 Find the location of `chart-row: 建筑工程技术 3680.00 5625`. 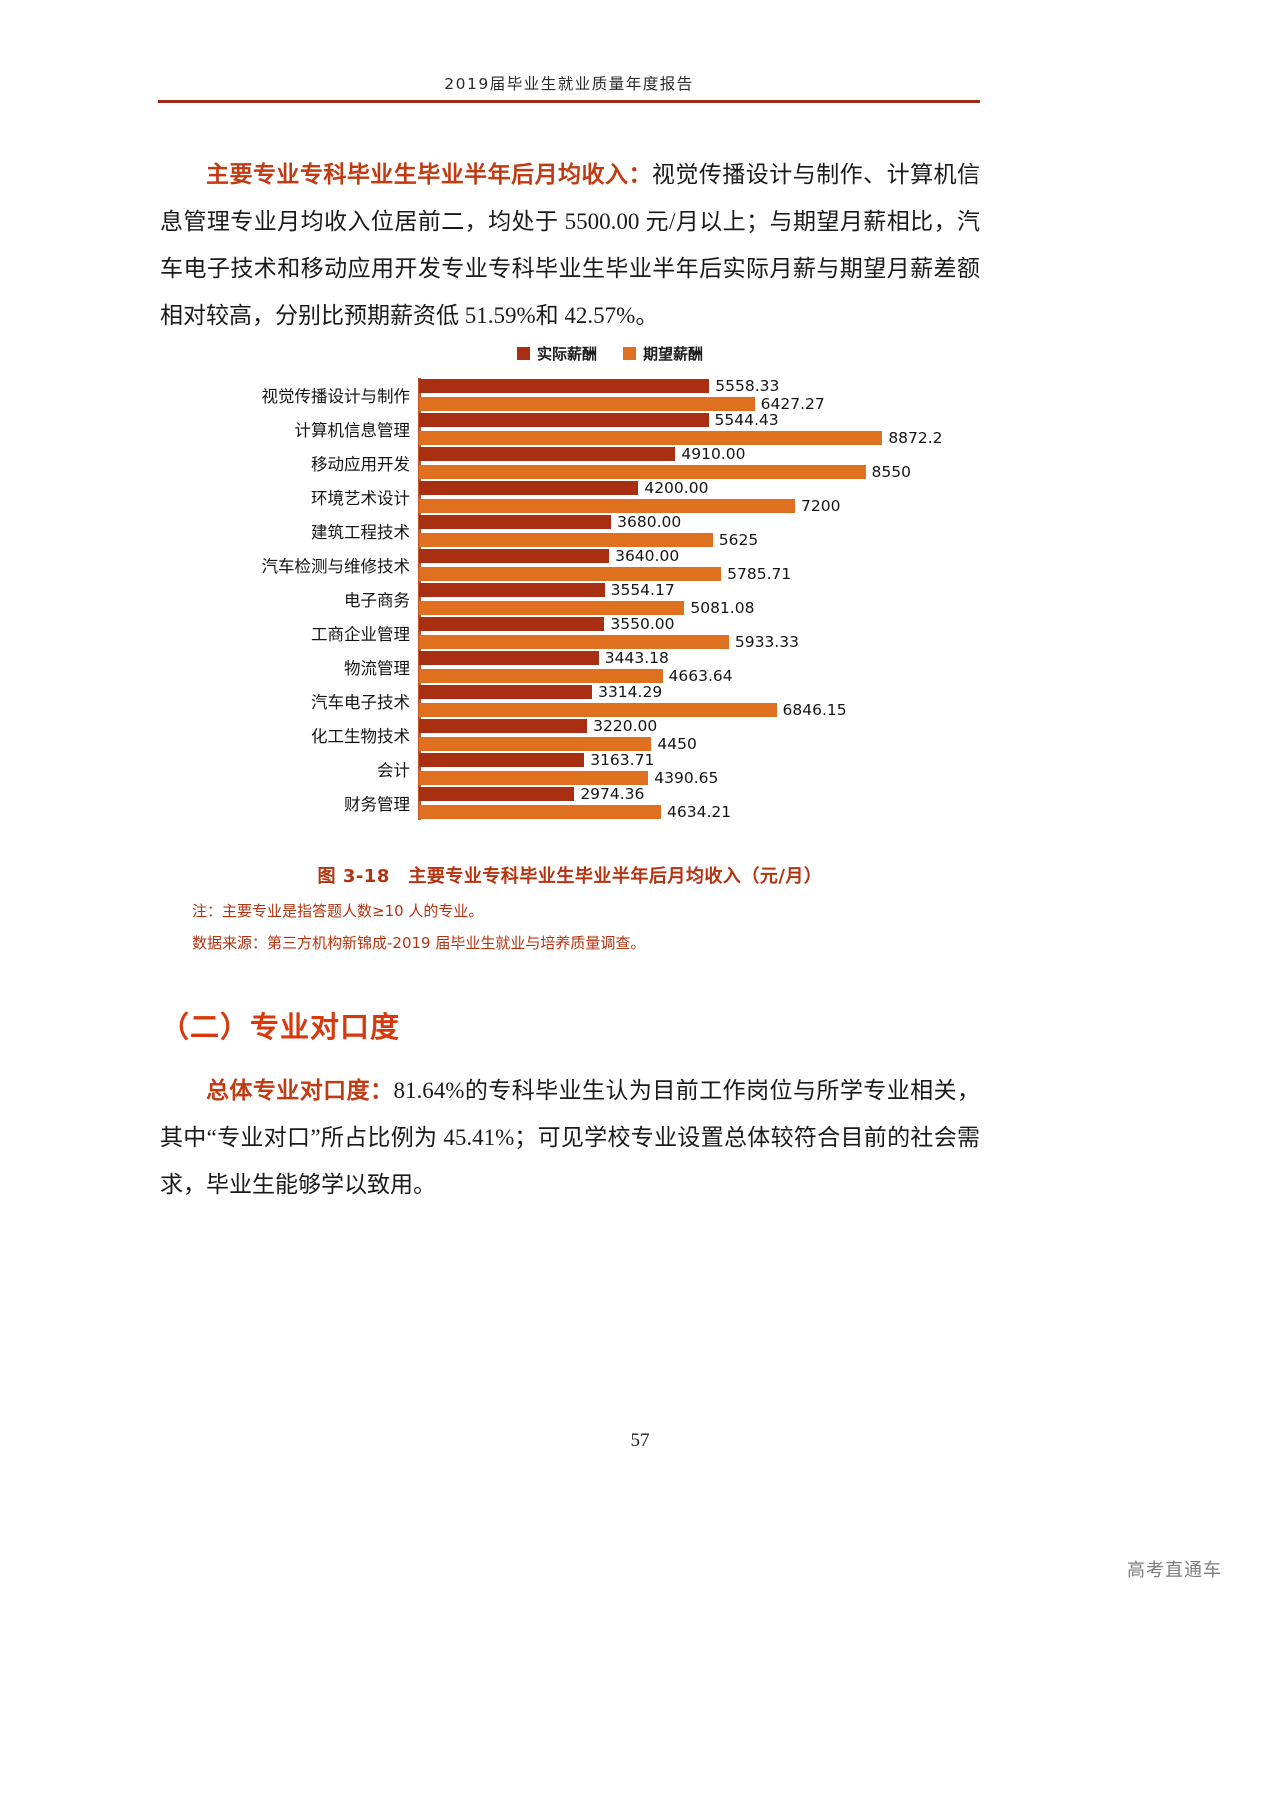

chart-row: 建筑工程技术 3680.00 5625 is located at coordinates (580, 531).